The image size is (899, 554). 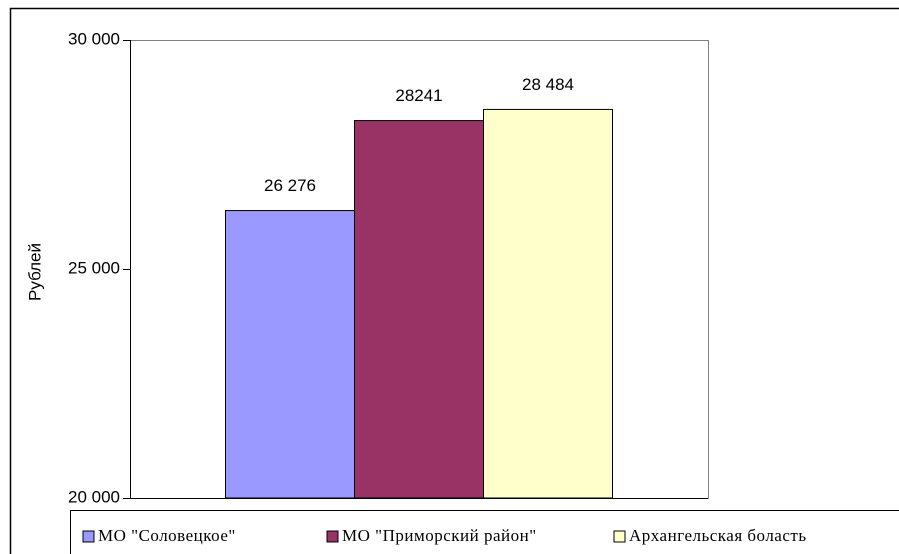 I want to click on data-label: 26 276, so click(x=290, y=185).